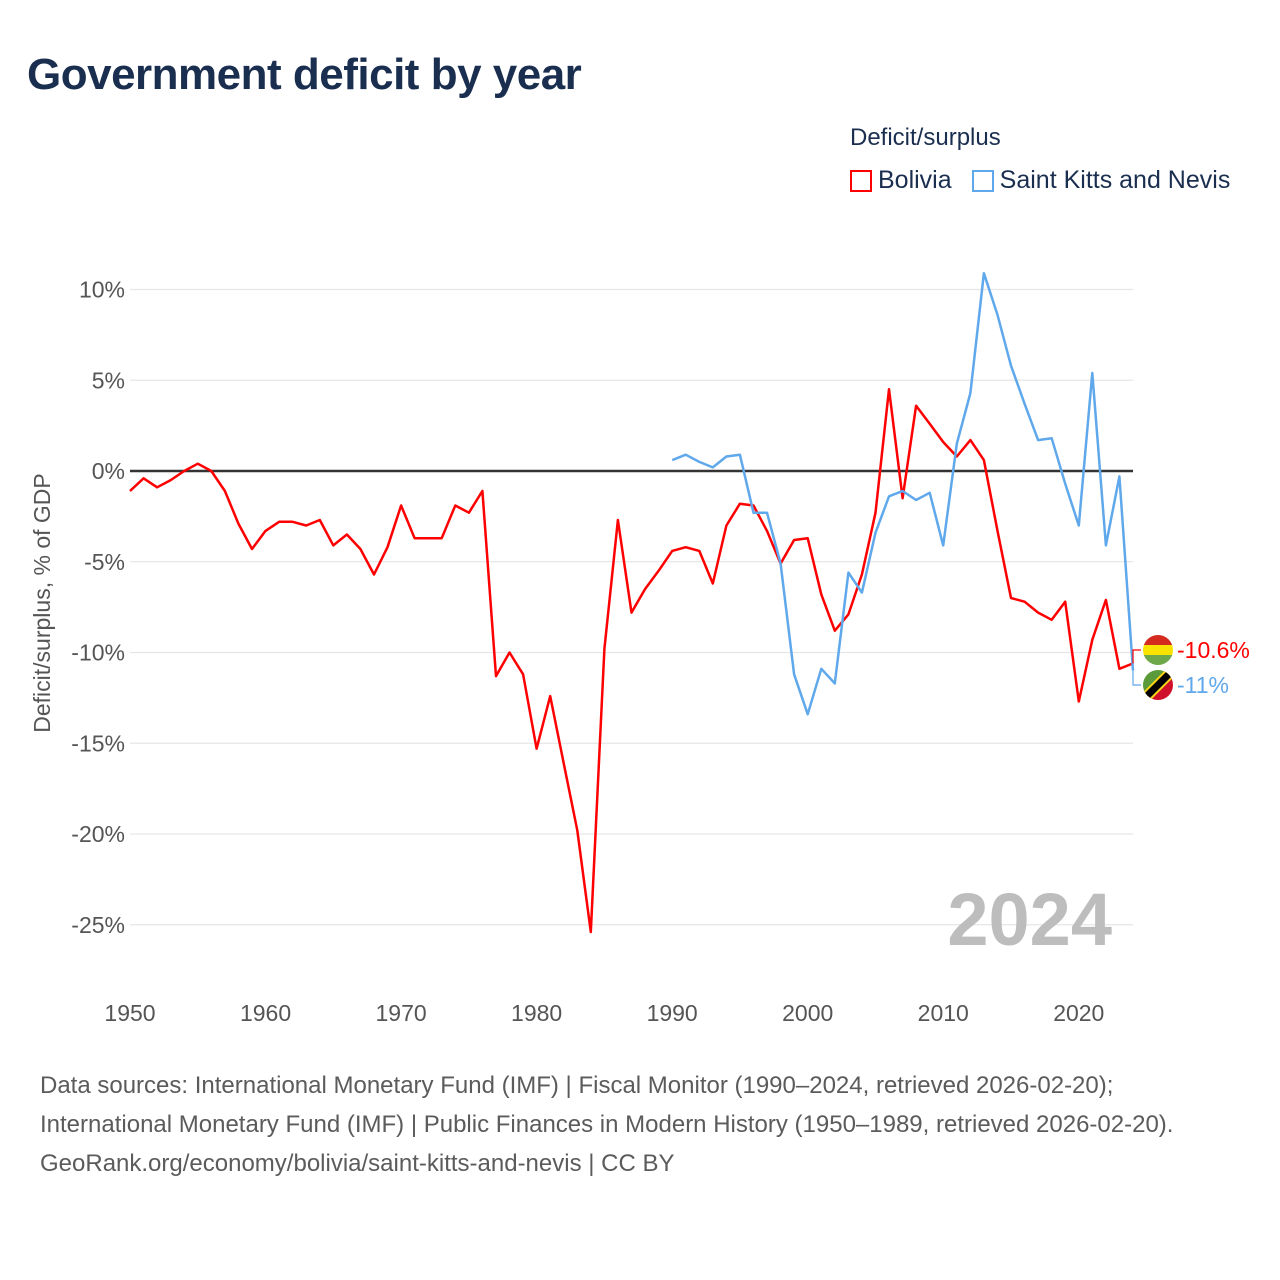  I want to click on series-line-saint-kitts-and-nevis, so click(903, 493).